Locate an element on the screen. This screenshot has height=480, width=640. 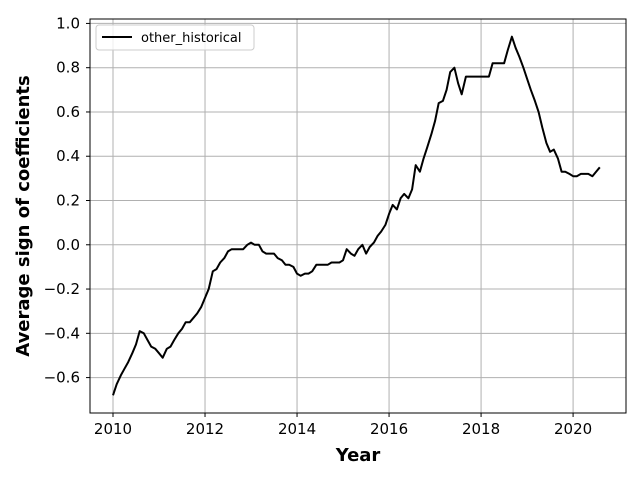
y-tick-label: 0.8 is located at coordinates (68, 68).